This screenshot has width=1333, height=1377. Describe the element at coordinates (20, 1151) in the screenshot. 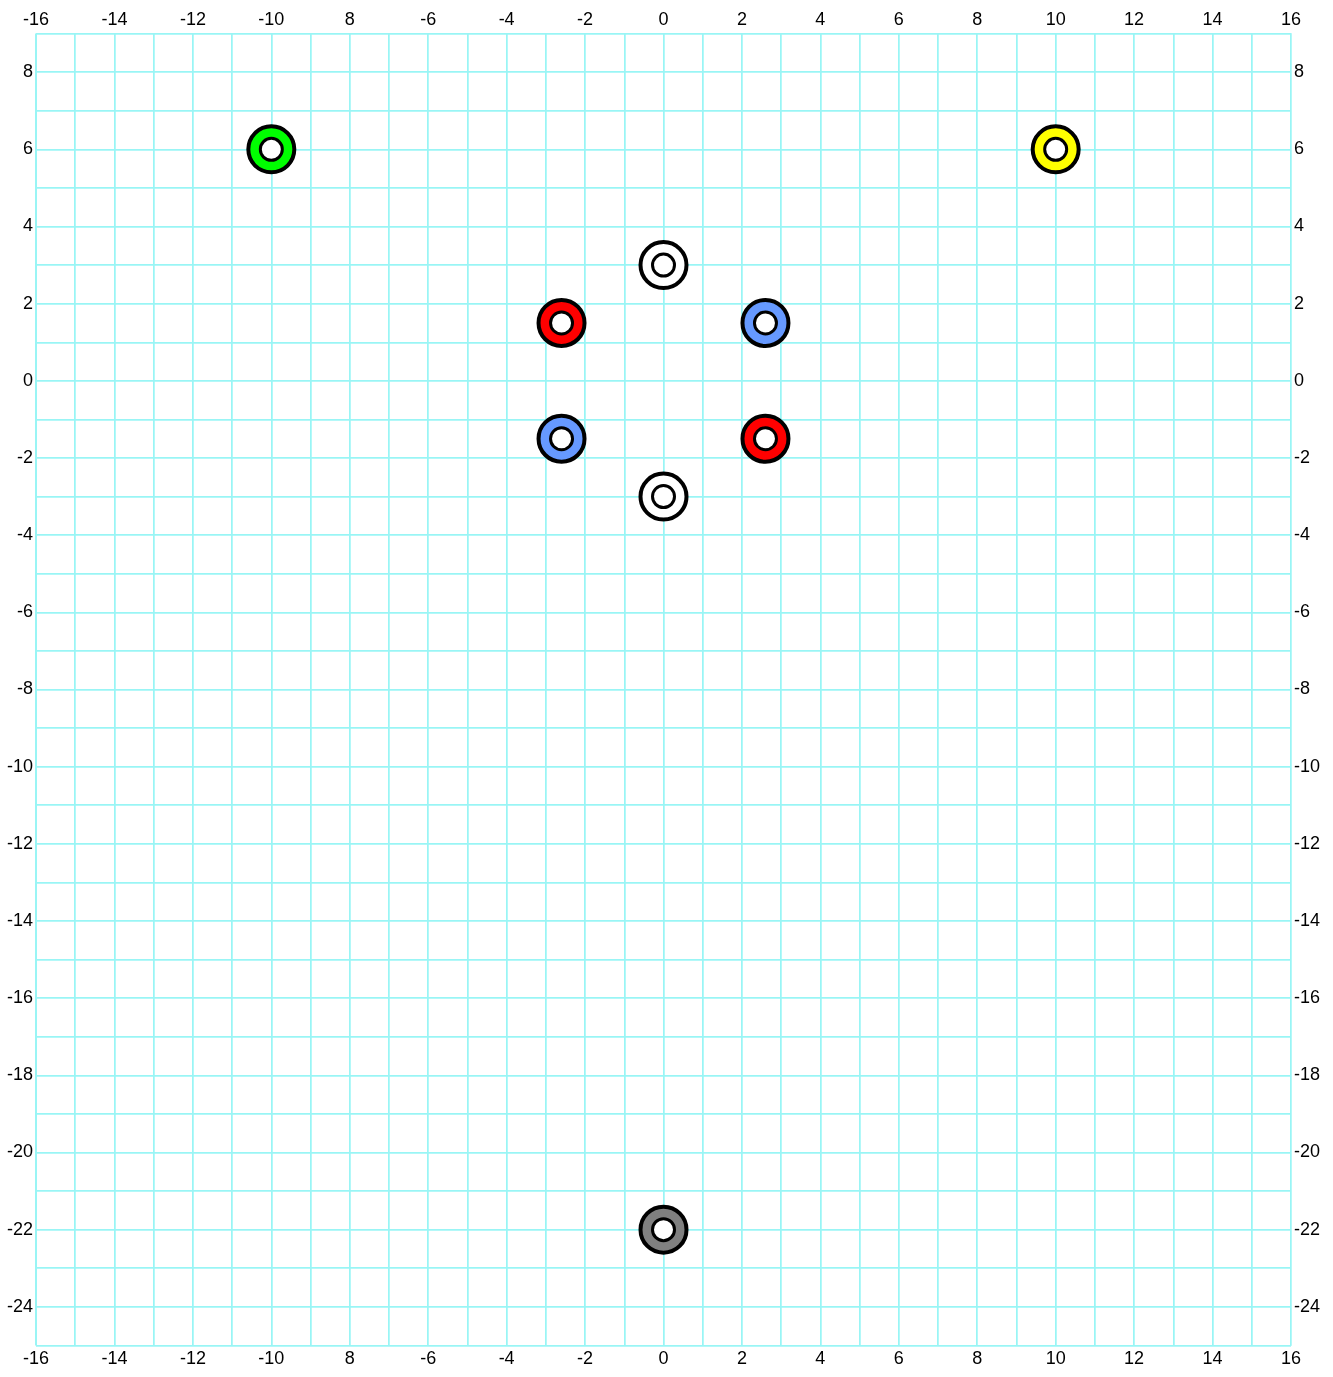

I see `y-tick-label: -20` at that location.